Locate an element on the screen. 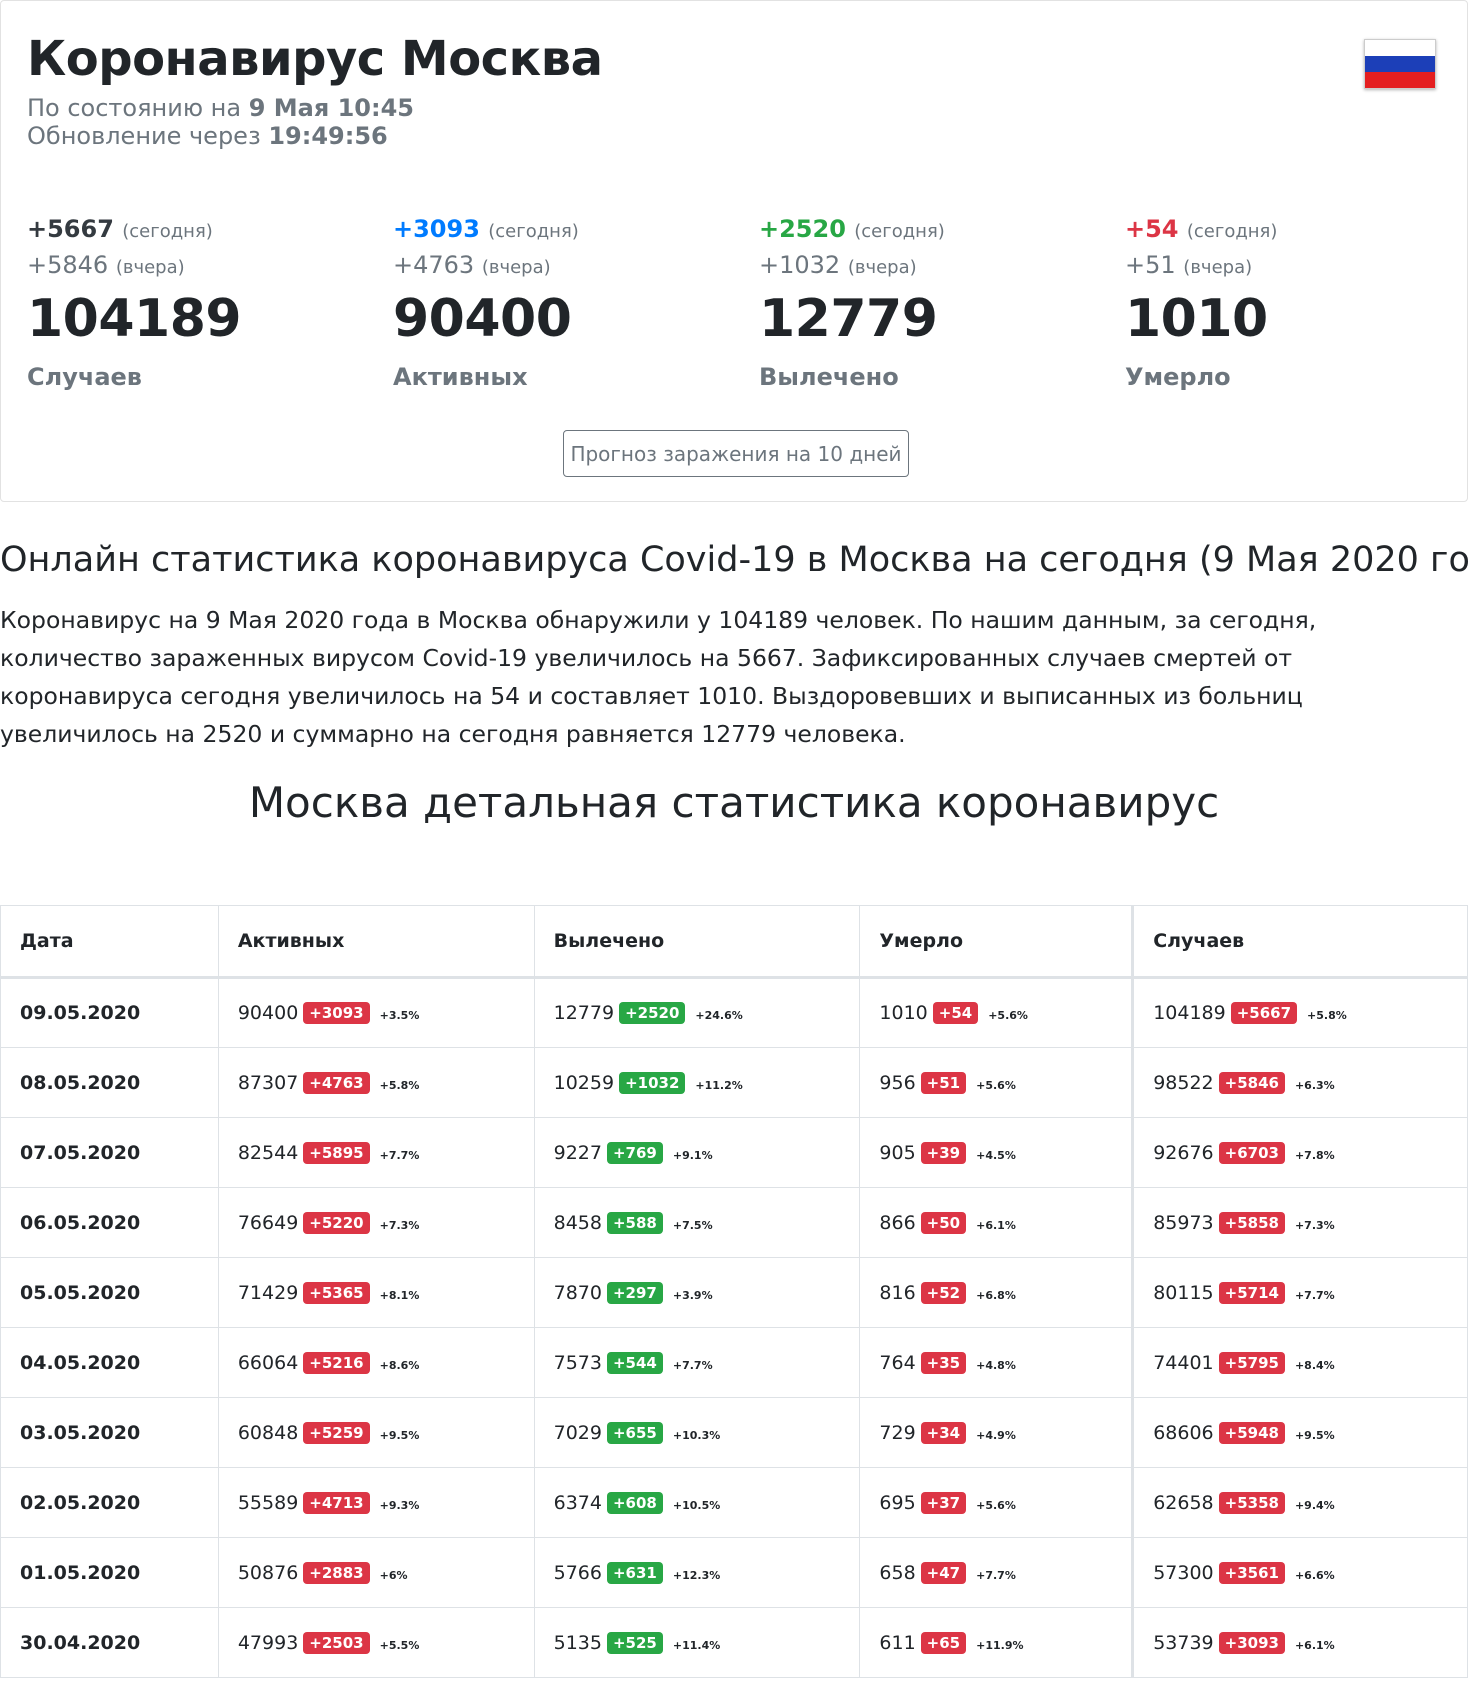 The image size is (1468, 1697). cell-recovered: 6374 +608 +10.5% is located at coordinates (697, 1502).